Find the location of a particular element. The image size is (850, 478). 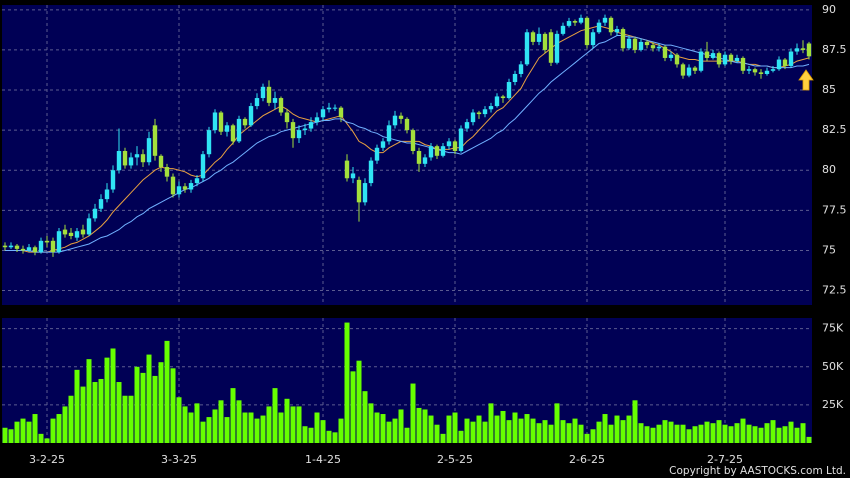

x-tick-label: 2-6-25 is located at coordinates (587, 459).